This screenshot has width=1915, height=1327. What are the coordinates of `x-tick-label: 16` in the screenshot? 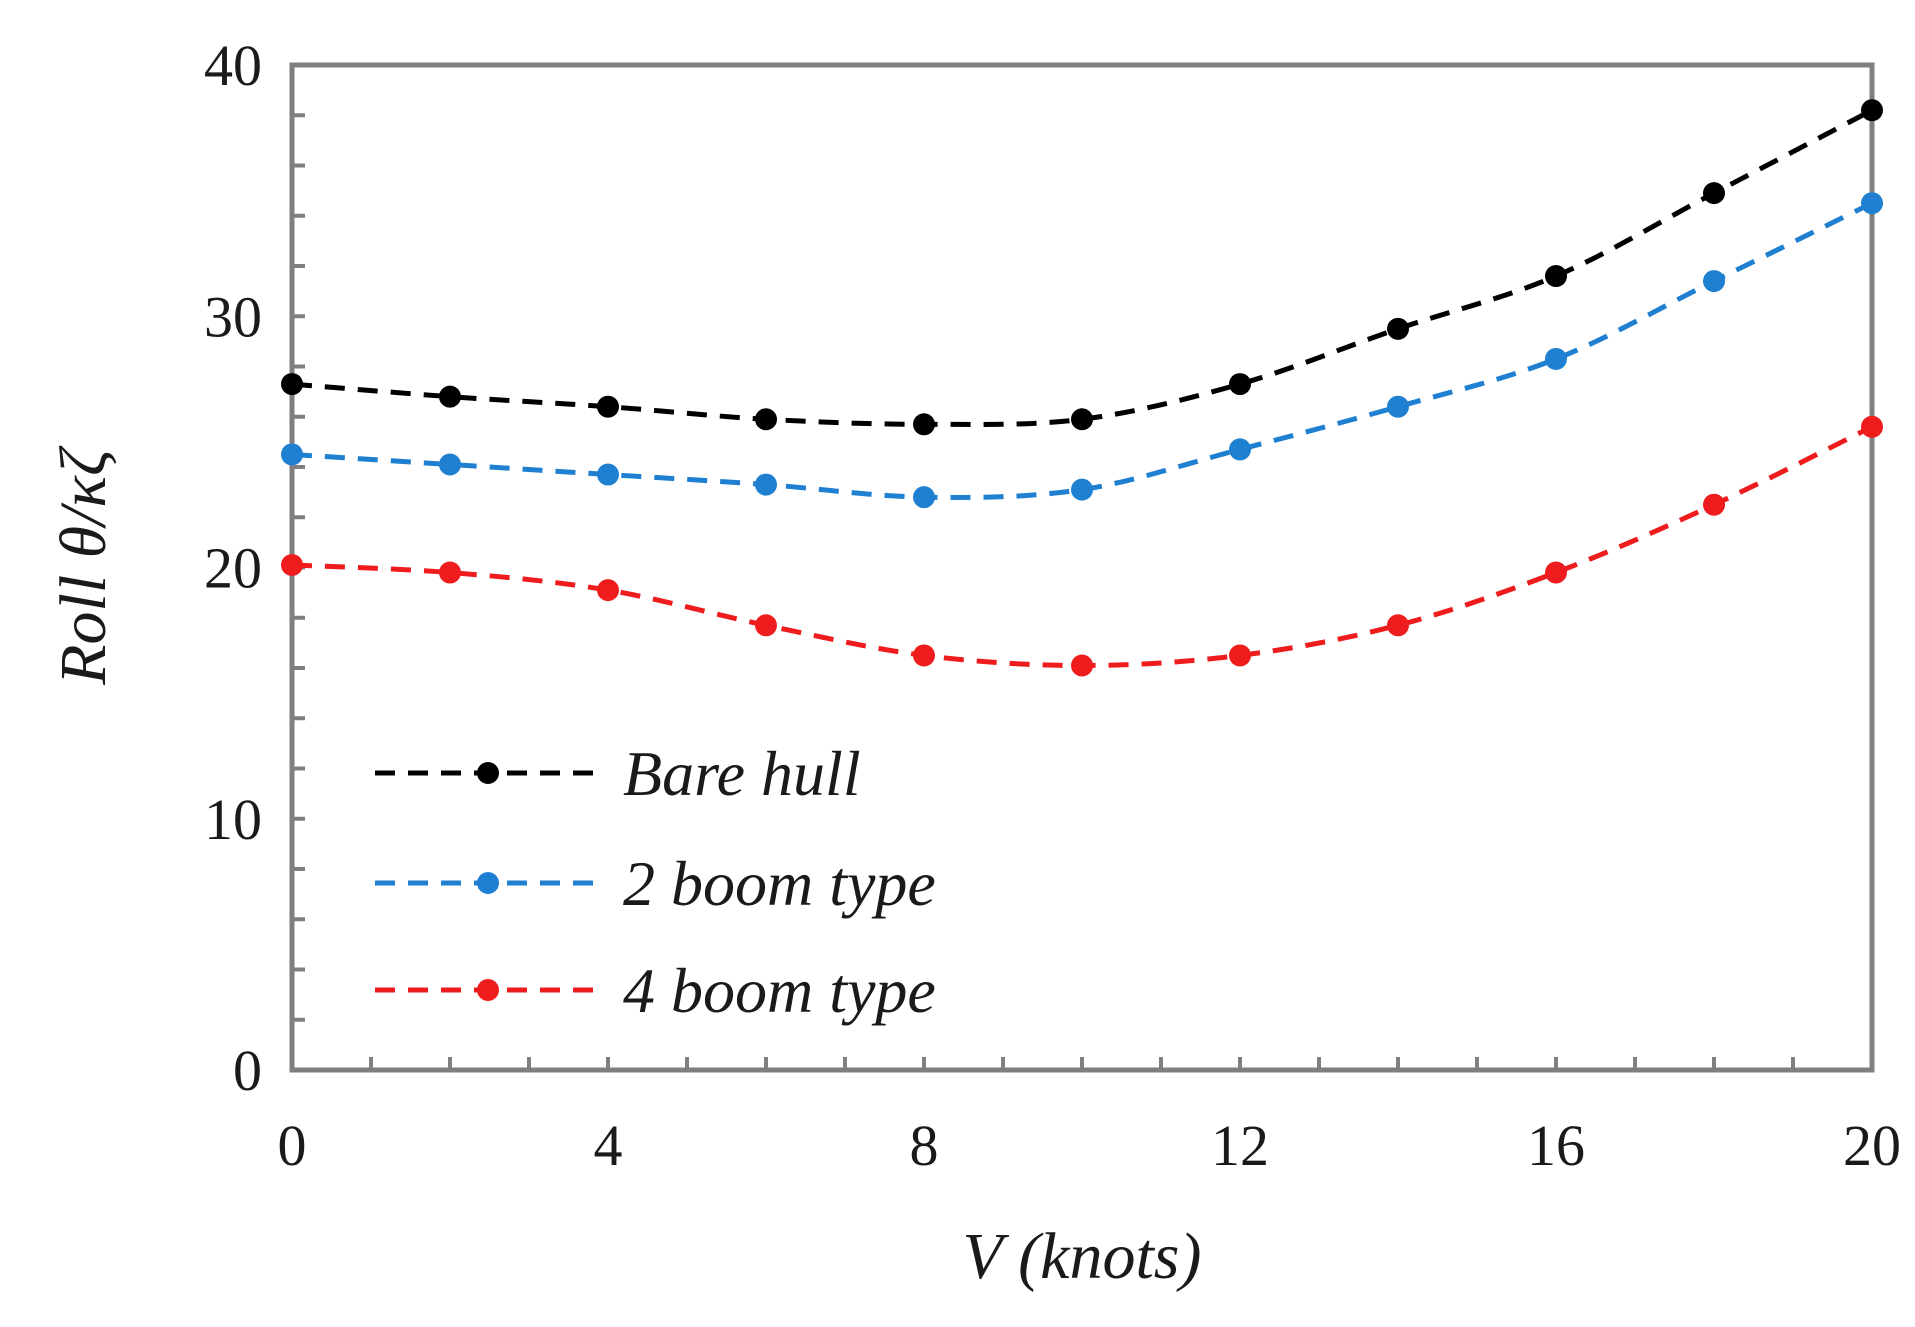 It's located at (1556, 1145).